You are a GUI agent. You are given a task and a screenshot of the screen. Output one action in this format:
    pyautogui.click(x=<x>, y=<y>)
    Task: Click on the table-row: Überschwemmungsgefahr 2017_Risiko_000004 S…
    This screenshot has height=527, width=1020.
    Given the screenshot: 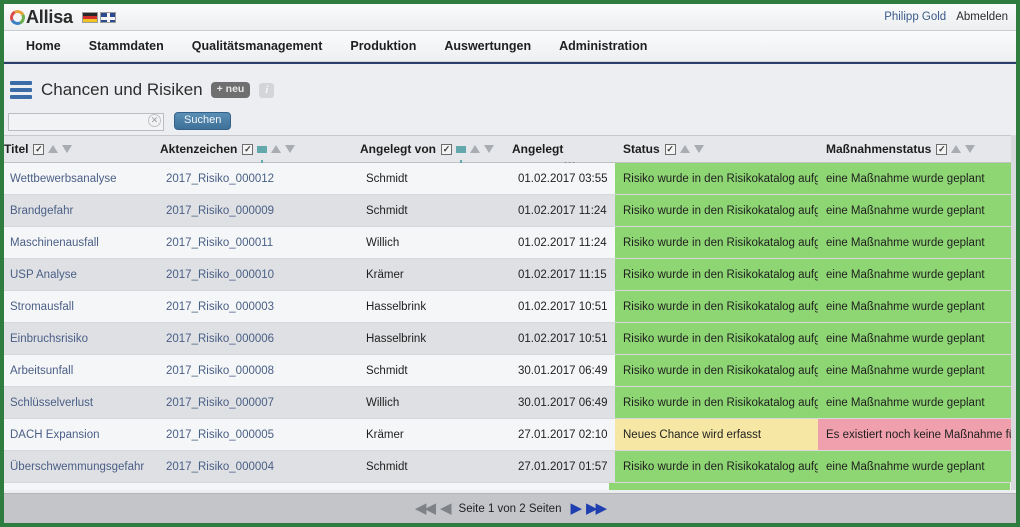 What is the action you would take?
    pyautogui.click(x=510, y=467)
    